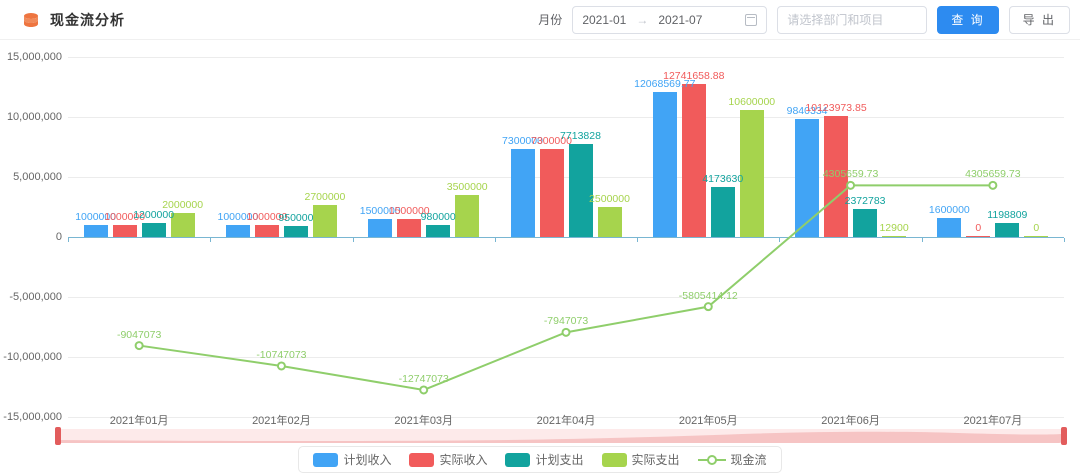 The height and width of the screenshot is (473, 1080). Describe the element at coordinates (409, 228) in the screenshot. I see `bar-实际收入-2021年03月` at that location.